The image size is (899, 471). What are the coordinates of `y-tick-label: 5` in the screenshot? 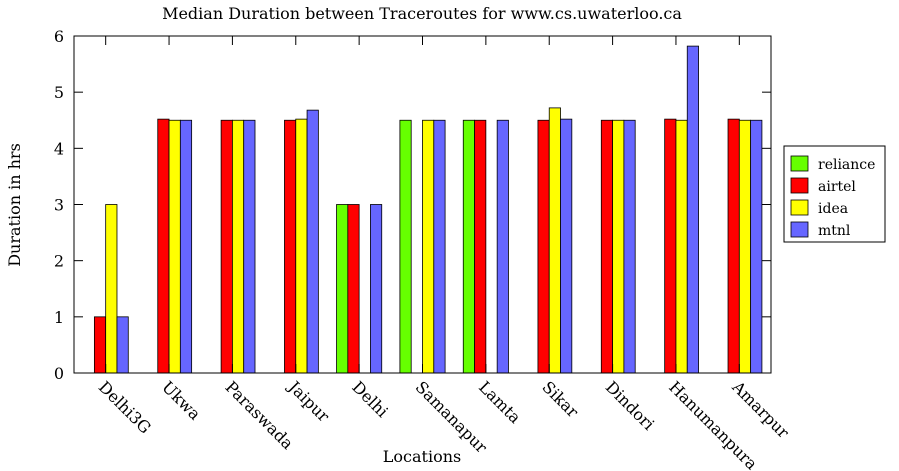 It's located at (59, 92).